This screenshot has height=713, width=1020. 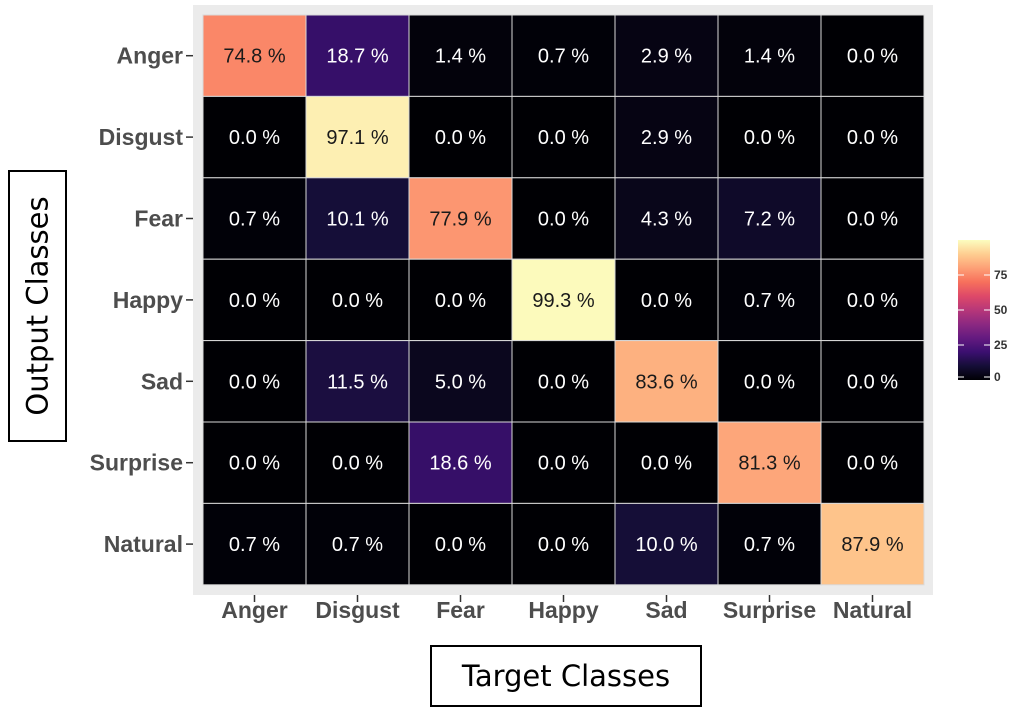 I want to click on cell-disgust-anger, so click(x=254, y=137).